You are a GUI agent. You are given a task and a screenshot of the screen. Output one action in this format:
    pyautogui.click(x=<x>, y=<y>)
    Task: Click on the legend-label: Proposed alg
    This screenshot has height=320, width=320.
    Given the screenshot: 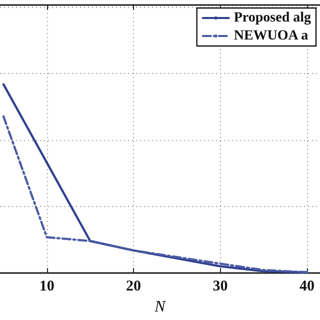 What is the action you would take?
    pyautogui.click(x=273, y=18)
    